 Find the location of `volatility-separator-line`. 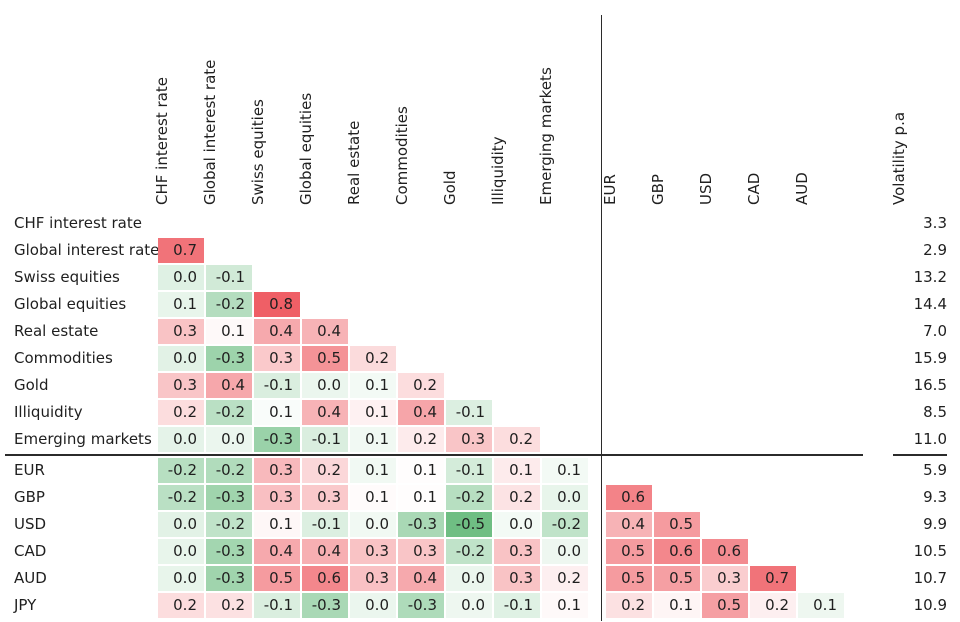

volatility-separator-line is located at coordinates (920, 455).